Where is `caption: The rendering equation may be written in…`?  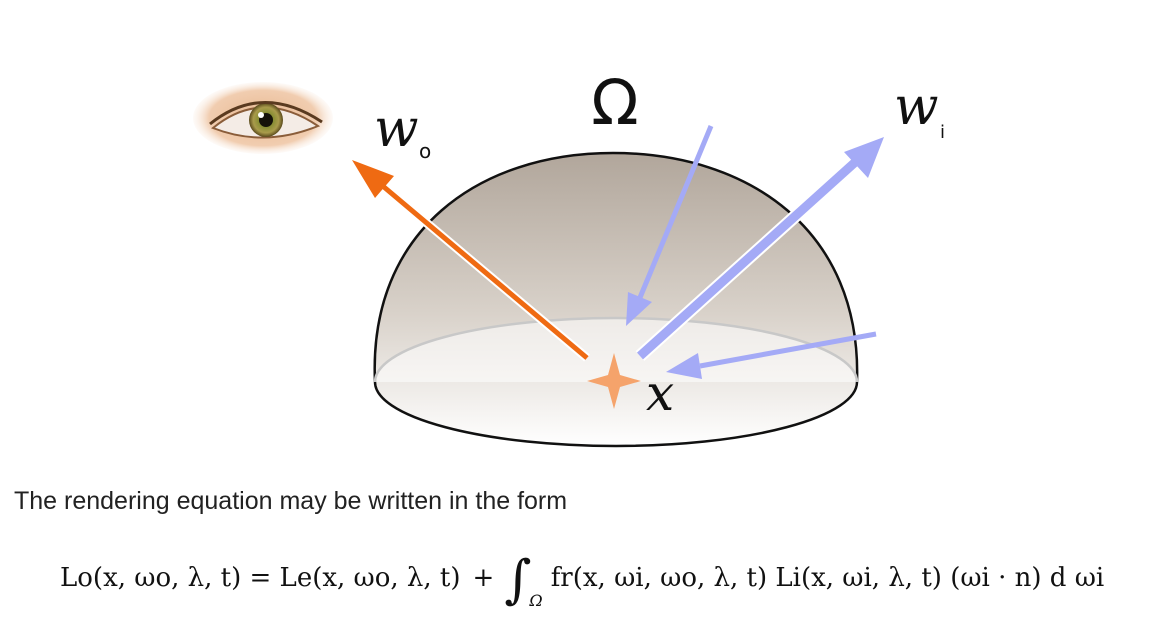
caption: The rendering equation may be written in… is located at coordinates (291, 501).